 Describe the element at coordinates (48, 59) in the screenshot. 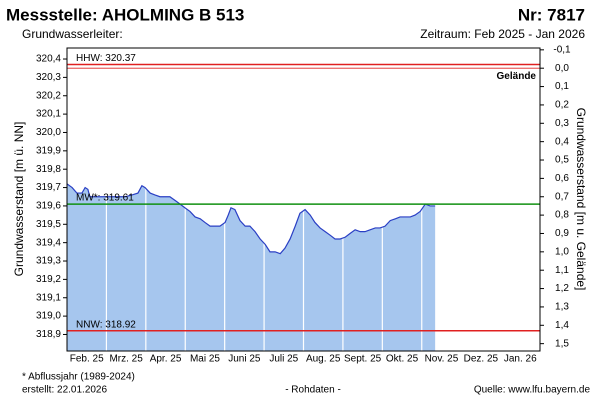

I see `y-tick-label: 320,4` at that location.